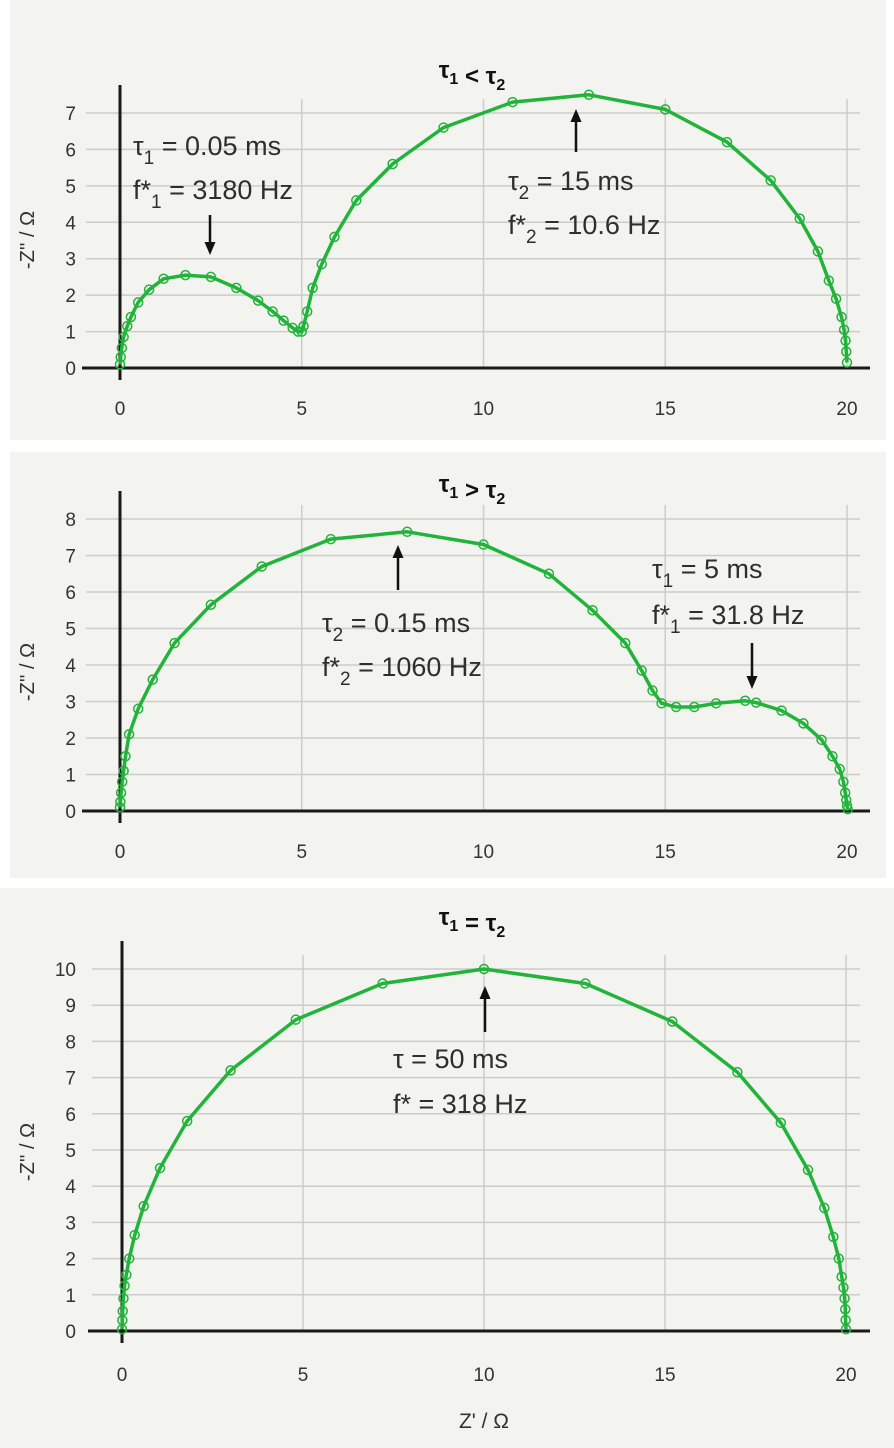  I want to click on annotation-text: τ1 = 5 ms, so click(707, 573).